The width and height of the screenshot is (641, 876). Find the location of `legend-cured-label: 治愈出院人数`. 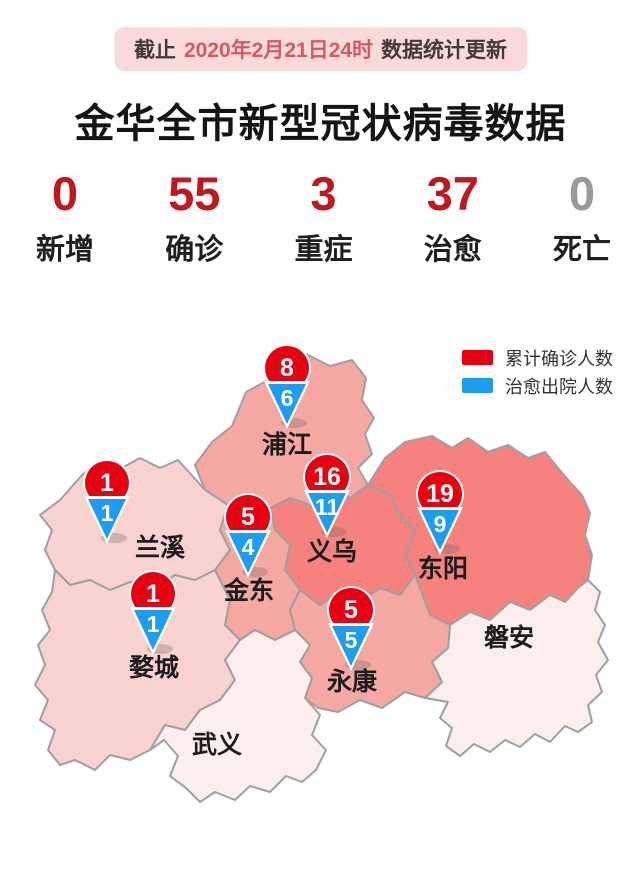

legend-cured-label: 治愈出院人数 is located at coordinates (559, 386).